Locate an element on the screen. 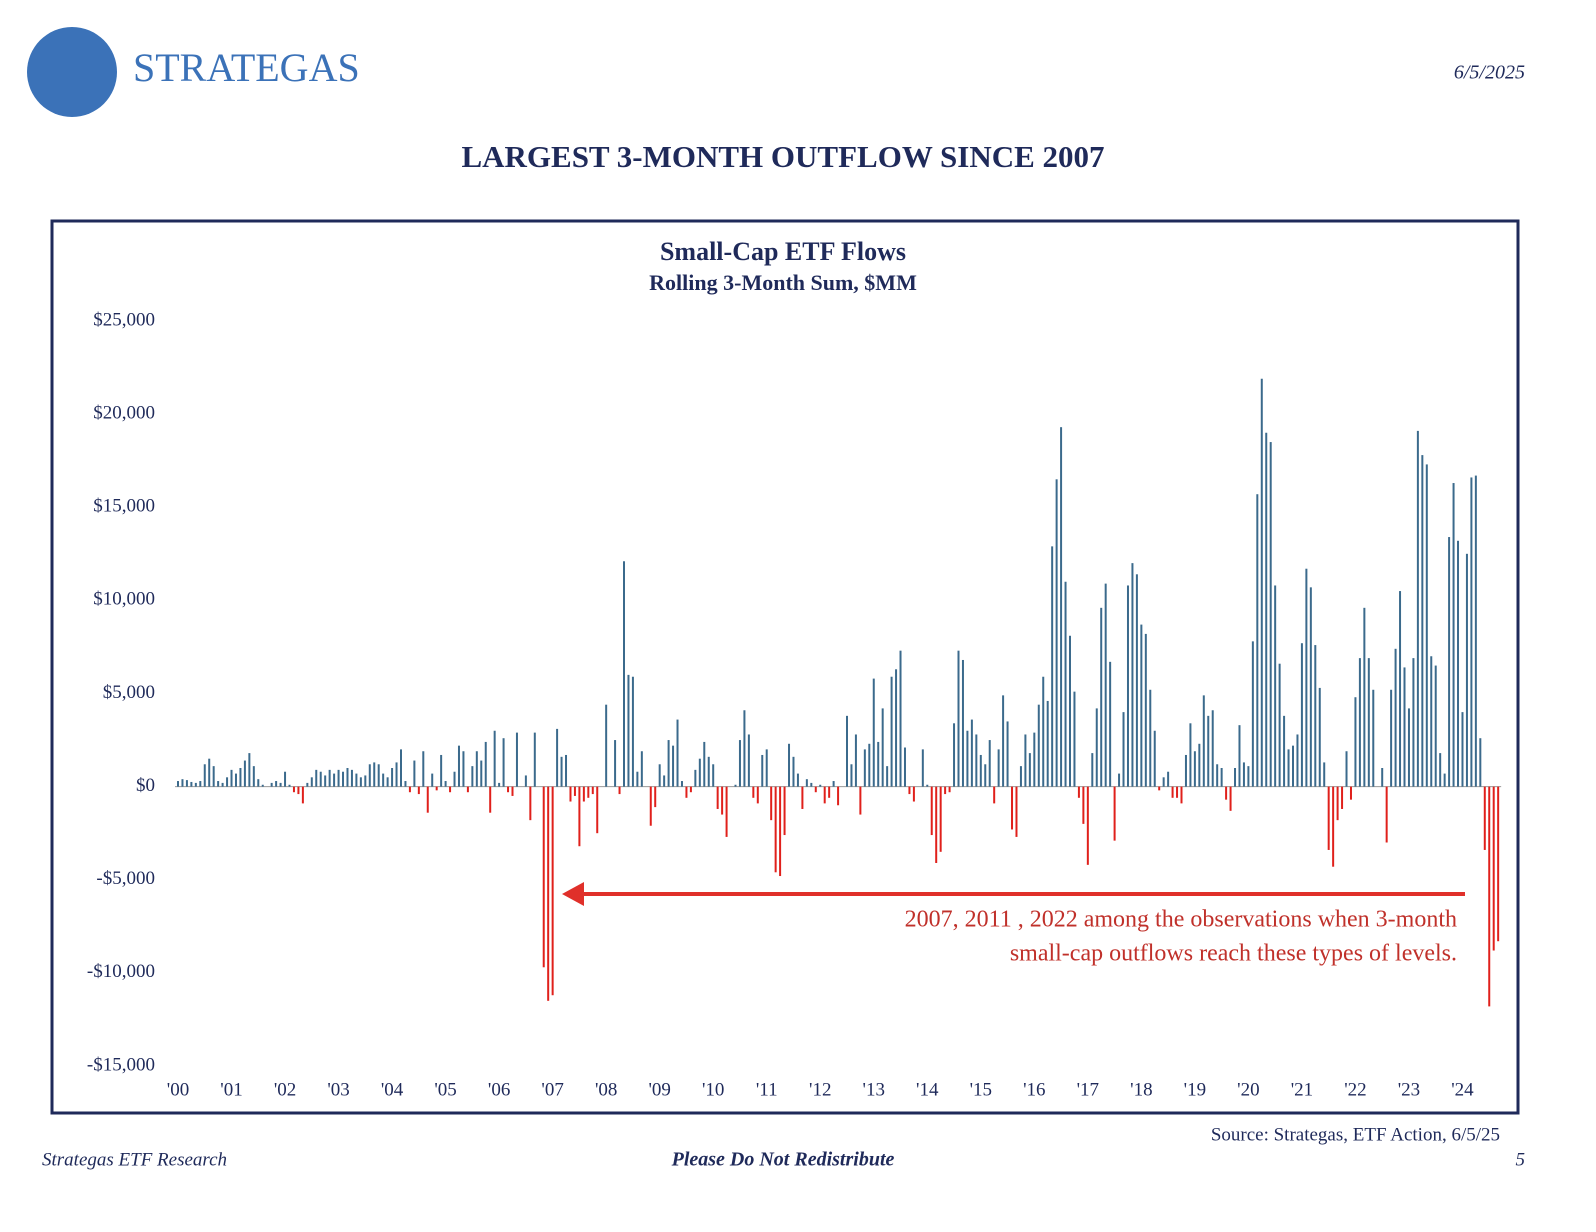 Image resolution: width=1596 pixels, height=1232 pixels. headline: LARGEST 3-MONTH OUTFLOW SINCE 2007 is located at coordinates (782, 156).